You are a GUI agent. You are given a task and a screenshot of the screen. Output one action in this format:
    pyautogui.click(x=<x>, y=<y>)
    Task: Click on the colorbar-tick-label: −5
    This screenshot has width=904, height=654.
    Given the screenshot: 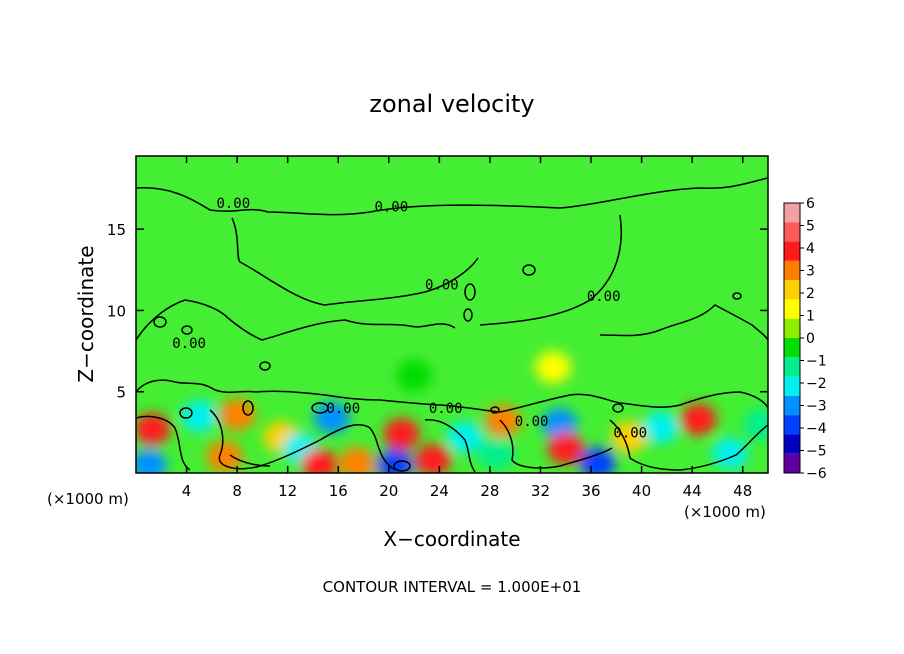 What is the action you would take?
    pyautogui.click(x=816, y=452)
    